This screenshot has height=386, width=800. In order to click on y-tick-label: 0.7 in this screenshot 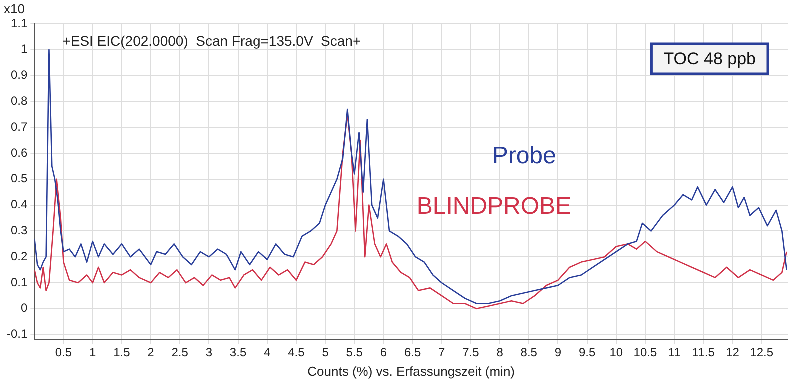, I will do `click(19, 127)`.